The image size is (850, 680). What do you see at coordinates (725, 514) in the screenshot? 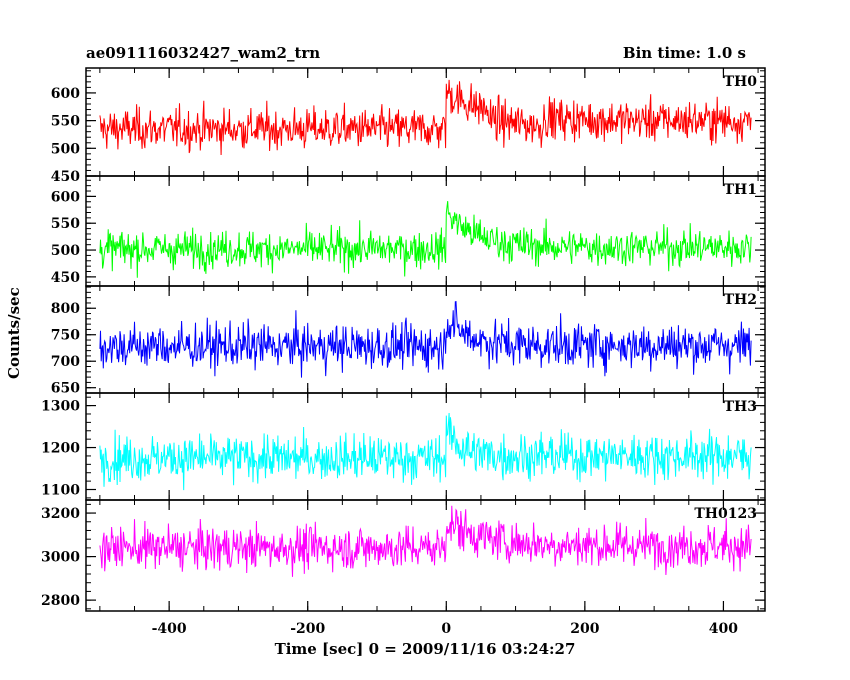
I see `panel-label-th0123: TH0123` at bounding box center [725, 514].